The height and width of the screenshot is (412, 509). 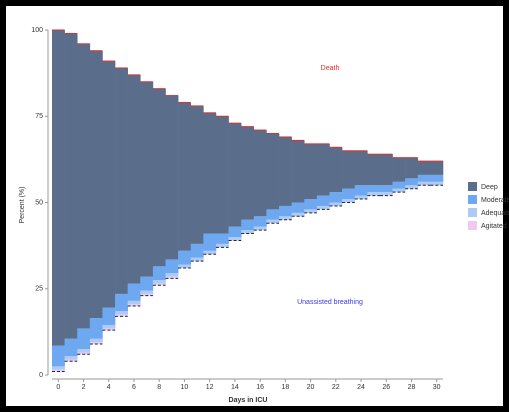 What do you see at coordinates (248, 400) in the screenshot?
I see `x-axis-label: Days in ICU` at bounding box center [248, 400].